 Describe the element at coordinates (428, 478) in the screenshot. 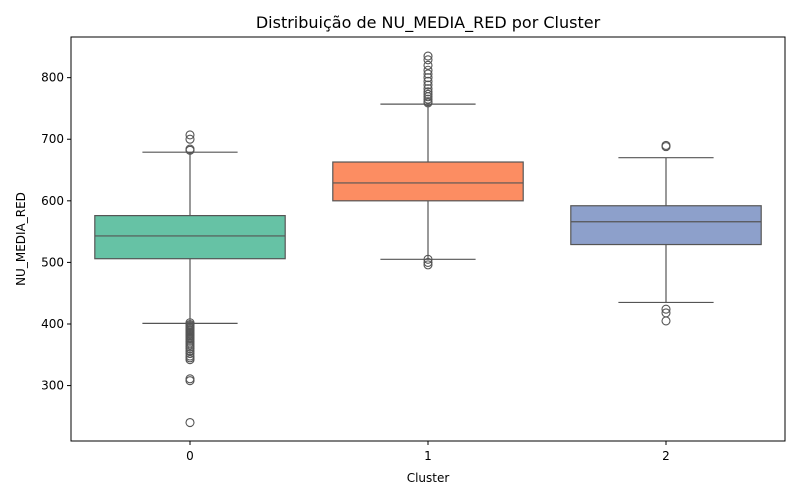

I see `x-axis-label: Cluster` at that location.